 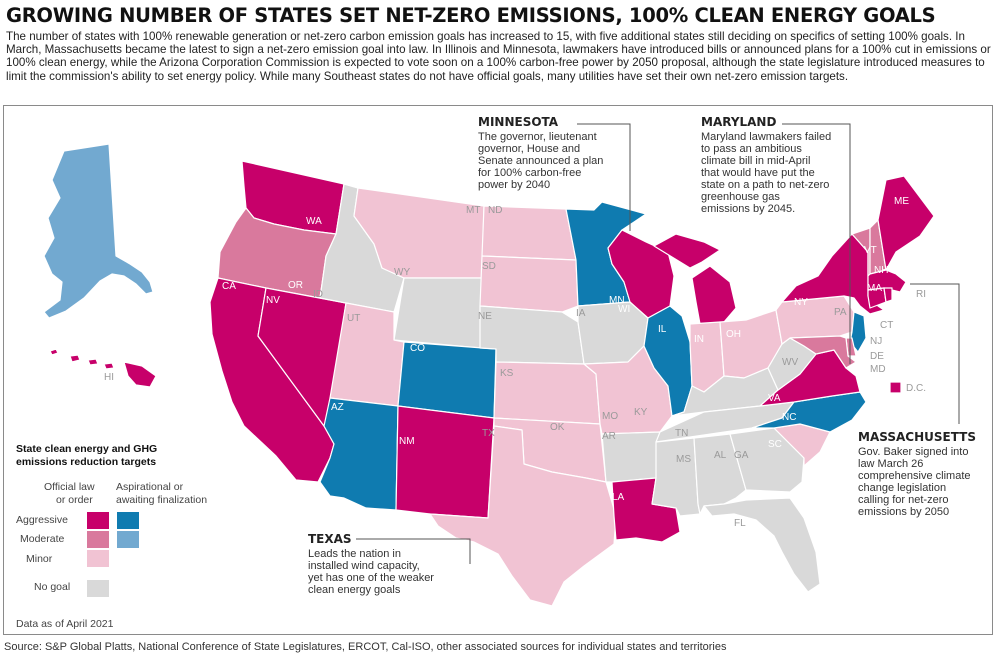 I want to click on legend-swatch-official-aggressive, so click(x=98, y=520).